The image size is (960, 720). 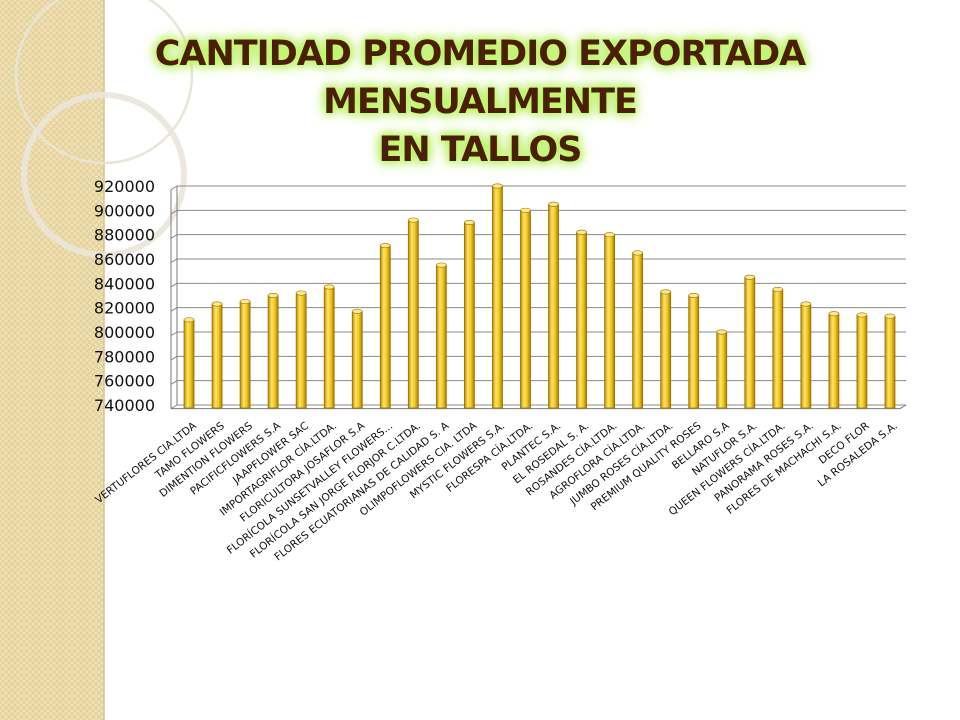 What do you see at coordinates (124, 283) in the screenshot?
I see `y-tick-label: 840000` at bounding box center [124, 283].